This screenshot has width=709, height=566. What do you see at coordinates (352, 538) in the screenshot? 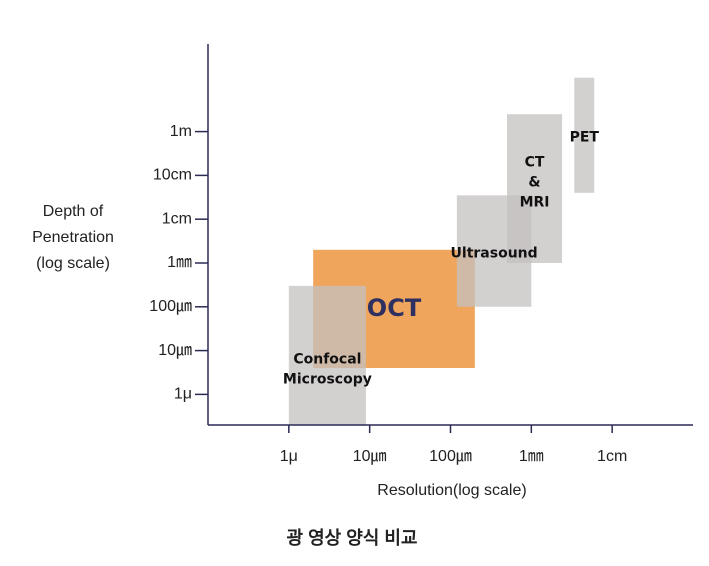
I see `caption: 광 영상 양식 비교` at bounding box center [352, 538].